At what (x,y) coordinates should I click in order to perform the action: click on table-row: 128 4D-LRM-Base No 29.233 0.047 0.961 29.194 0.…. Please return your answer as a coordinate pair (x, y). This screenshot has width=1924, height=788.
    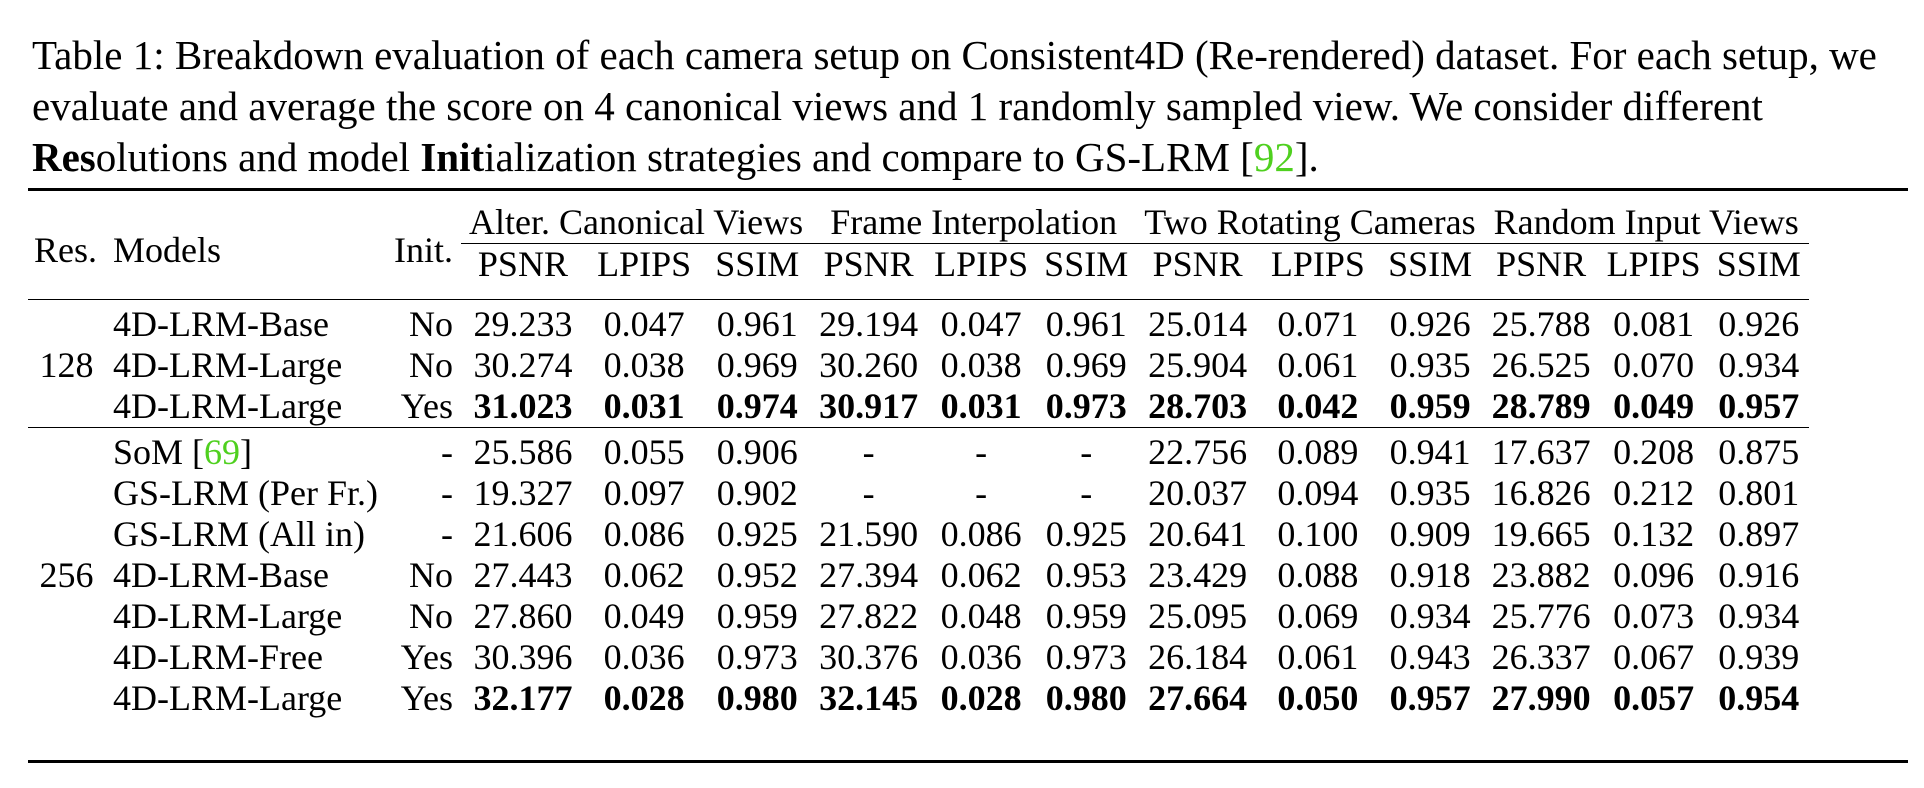
    Looking at the image, I should click on (918, 344).